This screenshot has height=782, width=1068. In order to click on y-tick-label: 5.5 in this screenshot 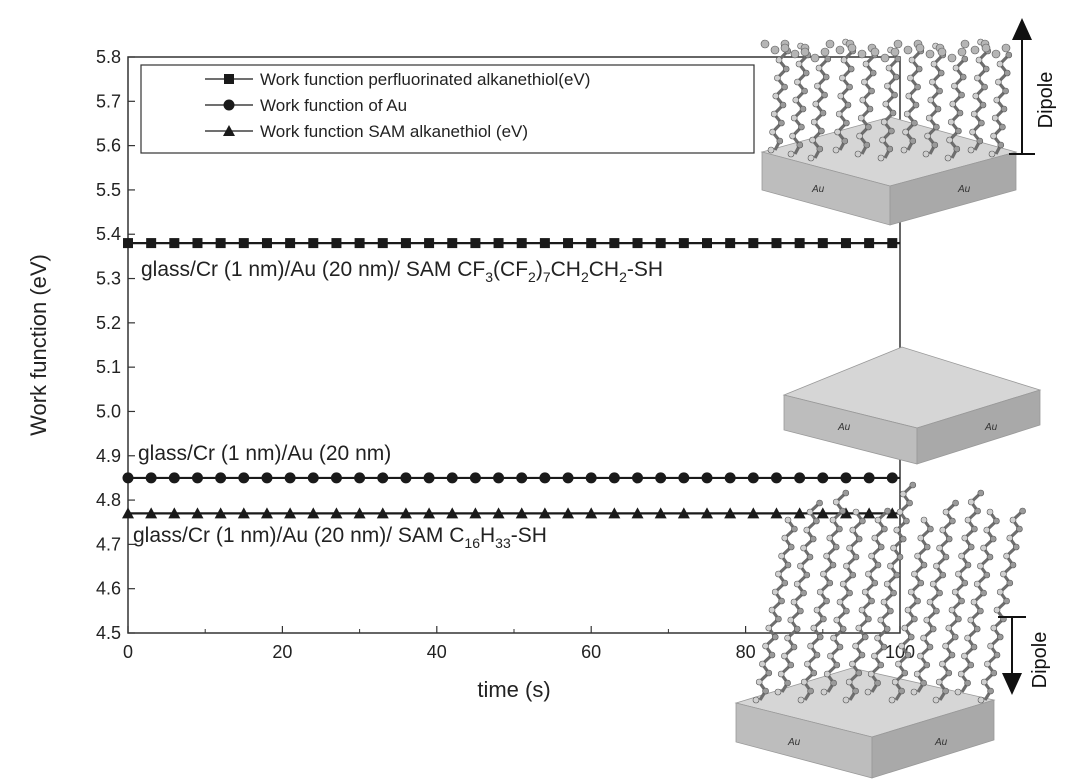, I will do `click(108, 190)`.